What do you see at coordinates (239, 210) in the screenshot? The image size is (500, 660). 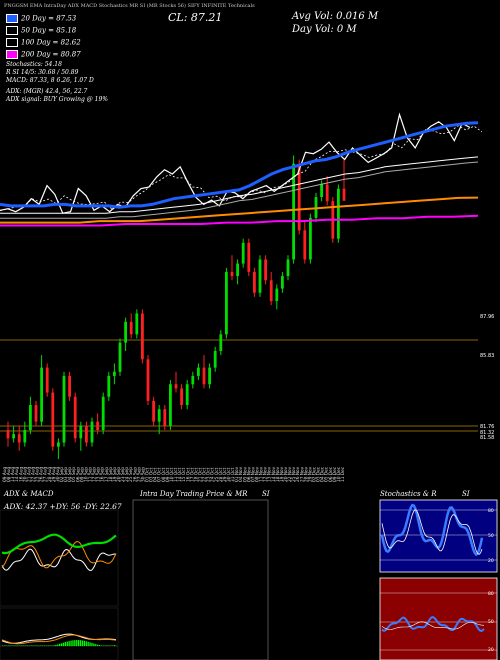 I see `ema100-line` at bounding box center [239, 210].